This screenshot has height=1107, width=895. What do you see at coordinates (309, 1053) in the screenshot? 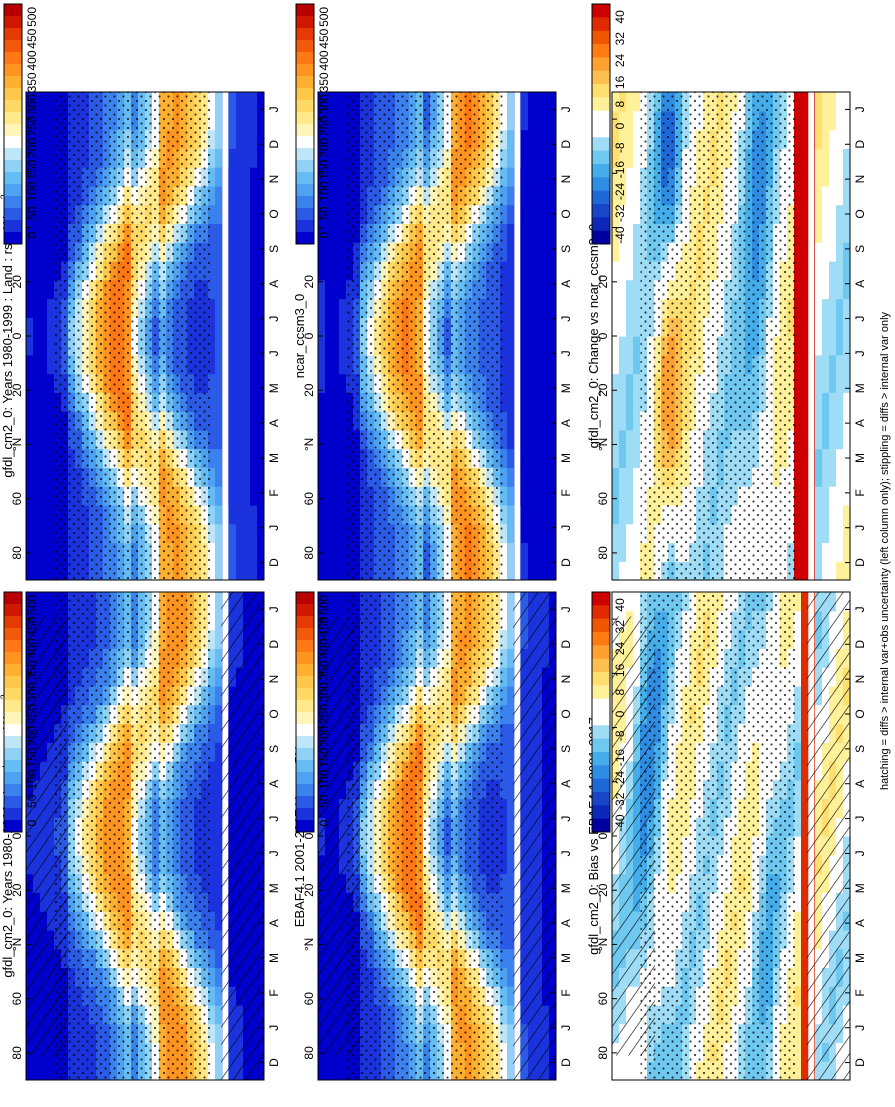
I see `y-tick-label: 80` at bounding box center [309, 1053].